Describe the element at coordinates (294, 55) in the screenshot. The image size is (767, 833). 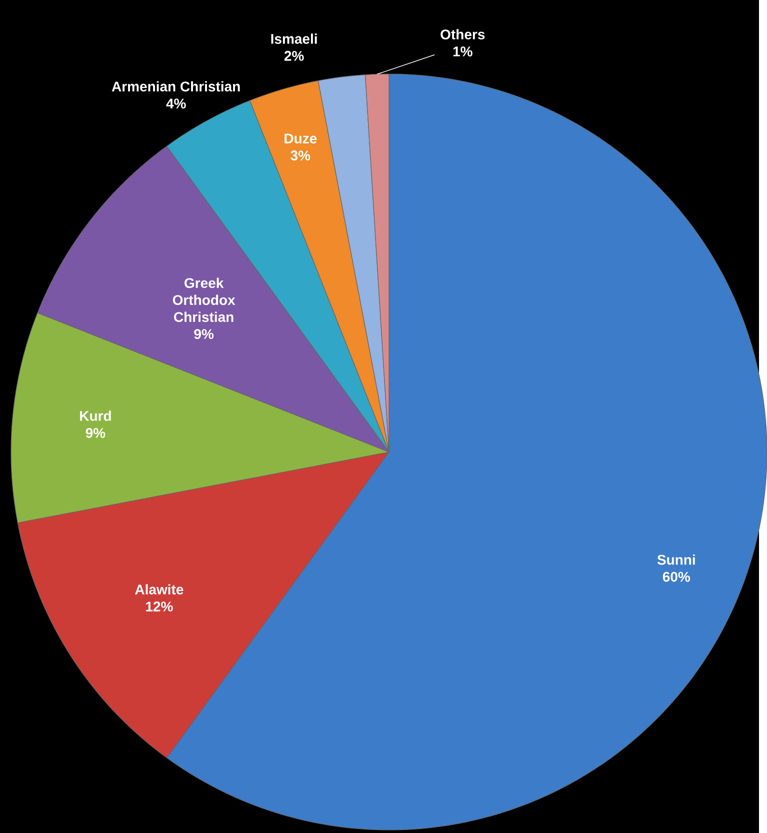
I see `data-label: 2%` at that location.